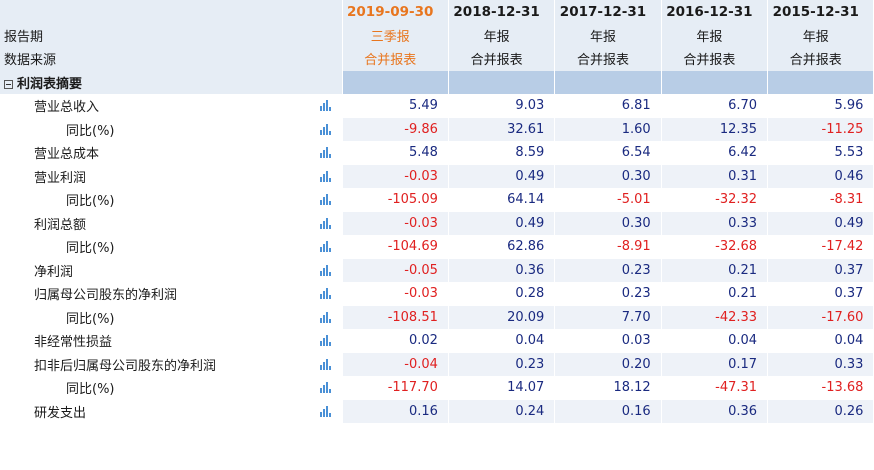 This screenshot has height=470, width=874. What do you see at coordinates (106, 296) in the screenshot?
I see `row-label-text: 归属母公司股东的净利润` at bounding box center [106, 296].